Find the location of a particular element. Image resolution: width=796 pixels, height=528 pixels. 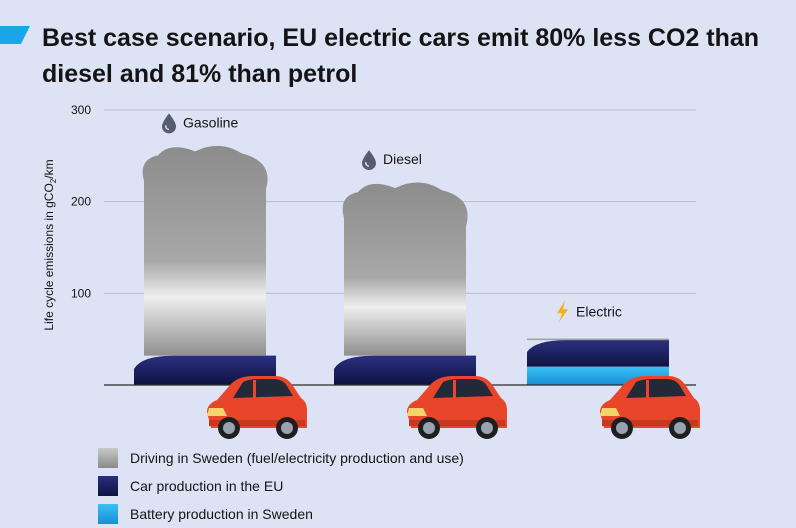

y-tick-label: 300 is located at coordinates (81, 110).